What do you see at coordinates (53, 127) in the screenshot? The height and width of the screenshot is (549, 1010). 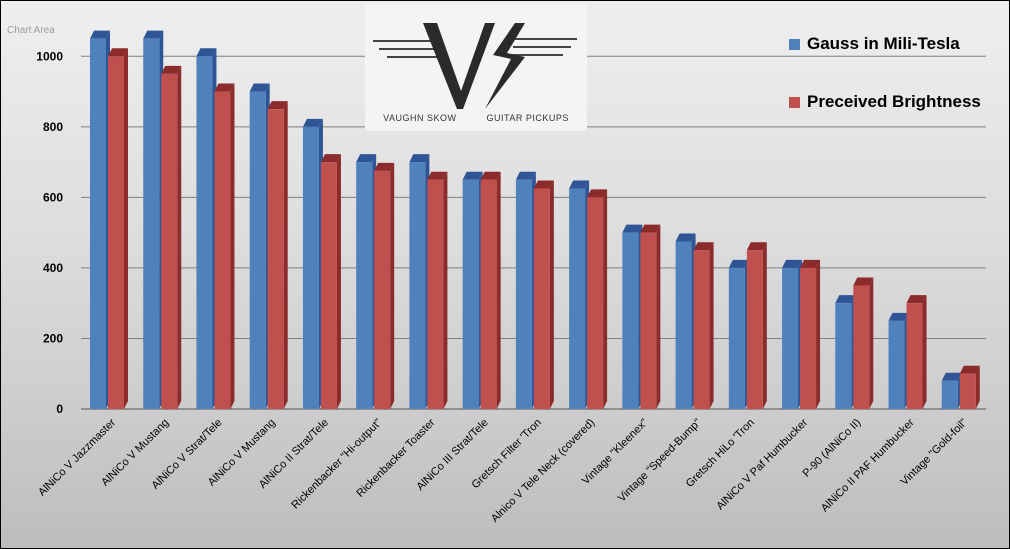 I see `y-tick-label: 800` at bounding box center [53, 127].